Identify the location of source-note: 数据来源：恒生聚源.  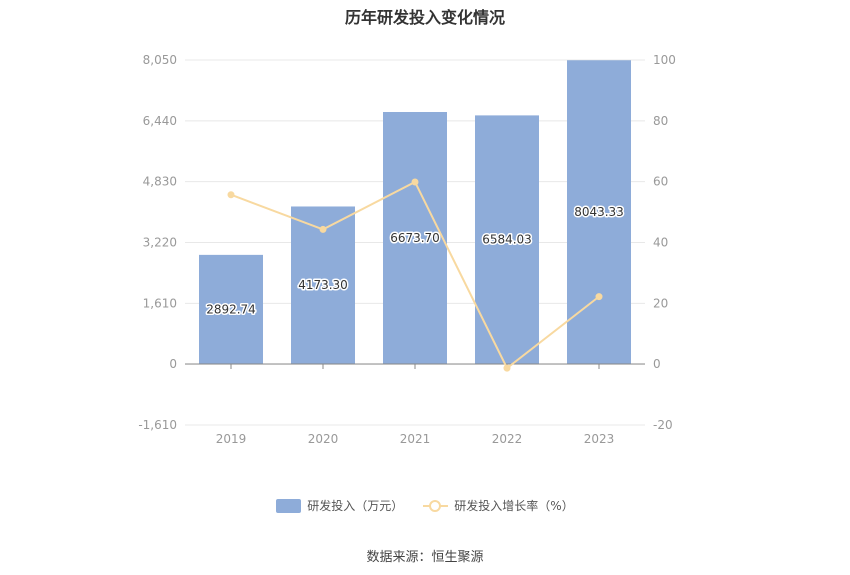
(425, 557).